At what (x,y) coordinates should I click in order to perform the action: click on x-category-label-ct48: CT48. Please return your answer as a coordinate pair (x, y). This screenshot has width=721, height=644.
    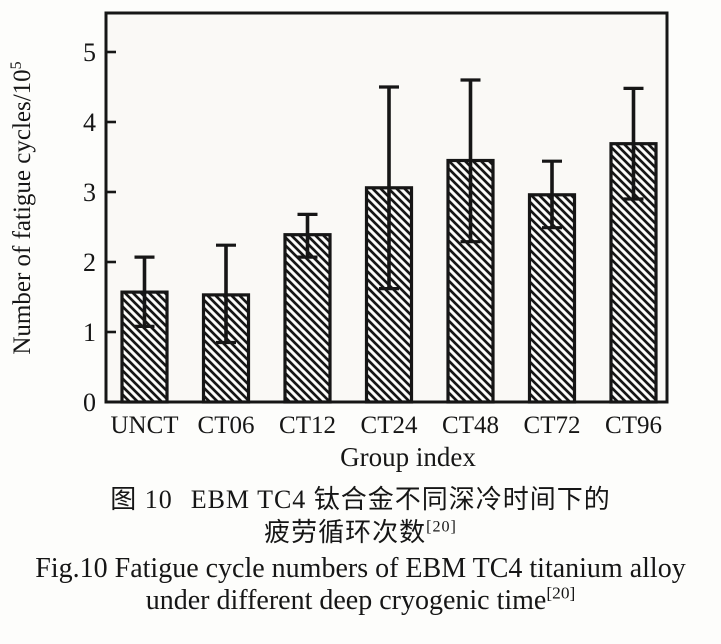
    Looking at the image, I should click on (470, 425).